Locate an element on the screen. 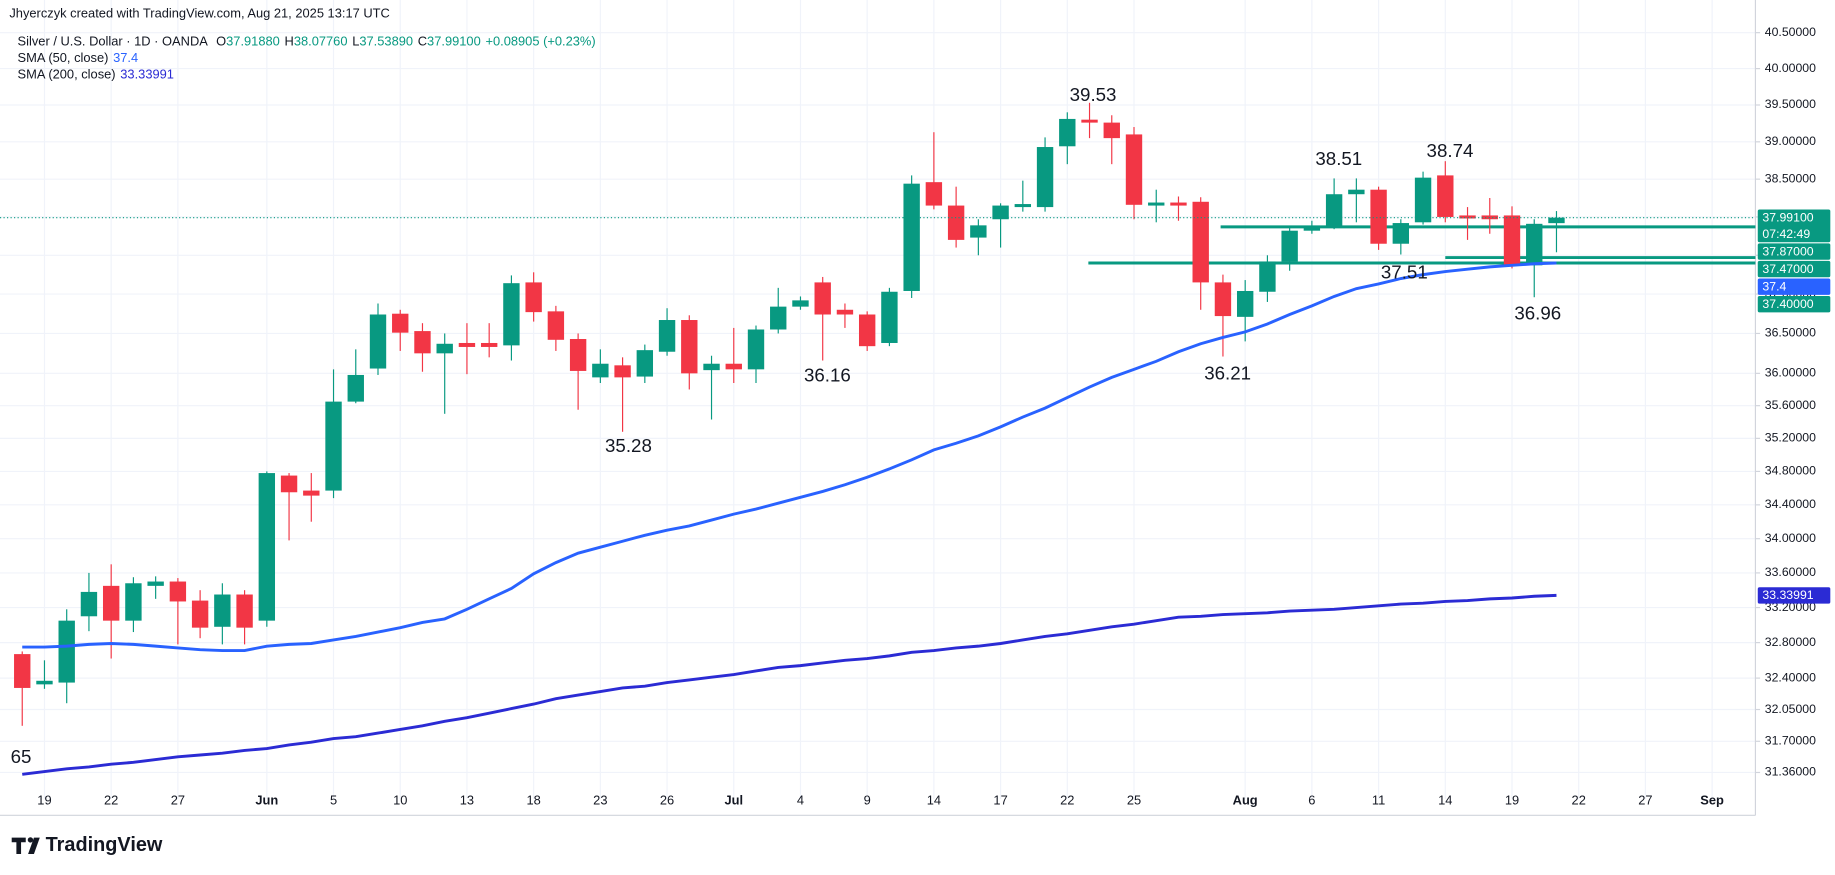  indicator-row: SMA (50, close) 37.4 is located at coordinates (309, 58).